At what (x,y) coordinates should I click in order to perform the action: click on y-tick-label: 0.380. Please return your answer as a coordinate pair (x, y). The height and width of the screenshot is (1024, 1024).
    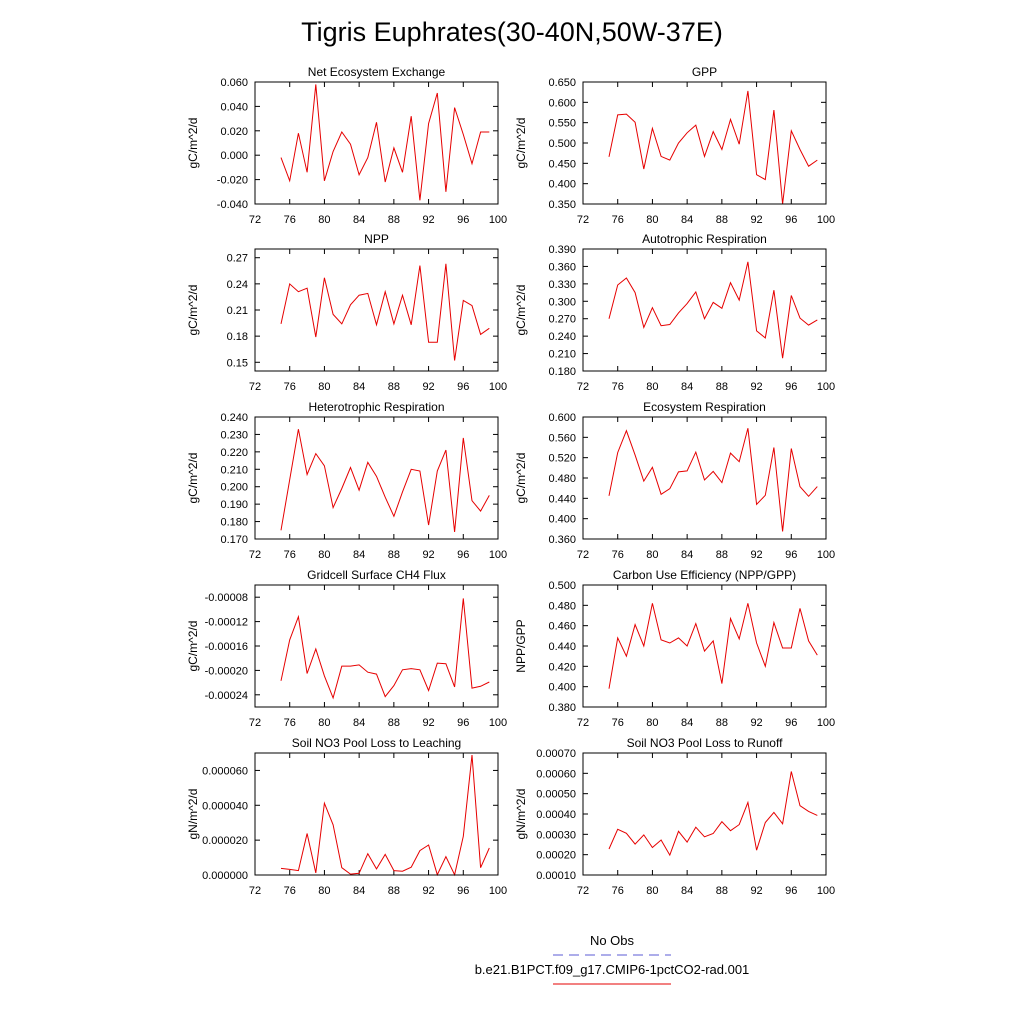
    Looking at the image, I should click on (562, 708).